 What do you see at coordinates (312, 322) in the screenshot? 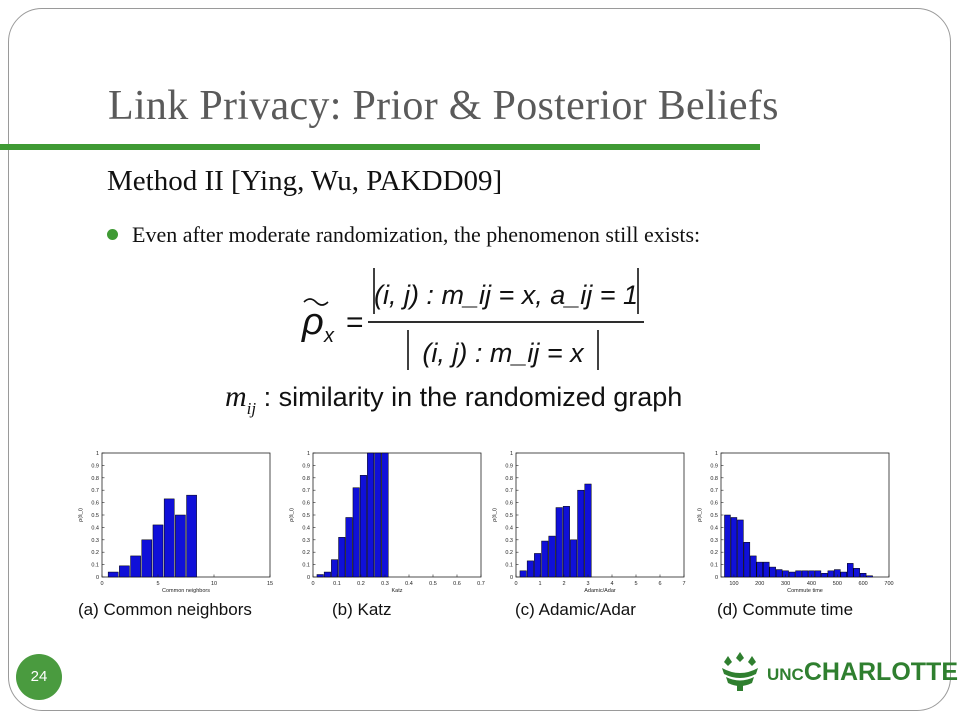
I see `formula-rho: ρ` at bounding box center [312, 322].